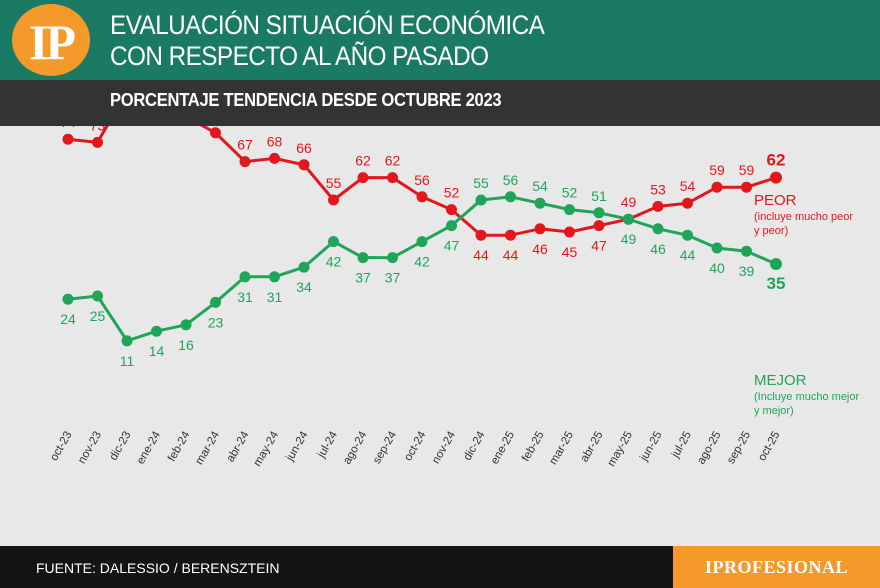 The width and height of the screenshot is (880, 588). What do you see at coordinates (599, 246) in the screenshot?
I see `data-label-peor: 47` at bounding box center [599, 246].